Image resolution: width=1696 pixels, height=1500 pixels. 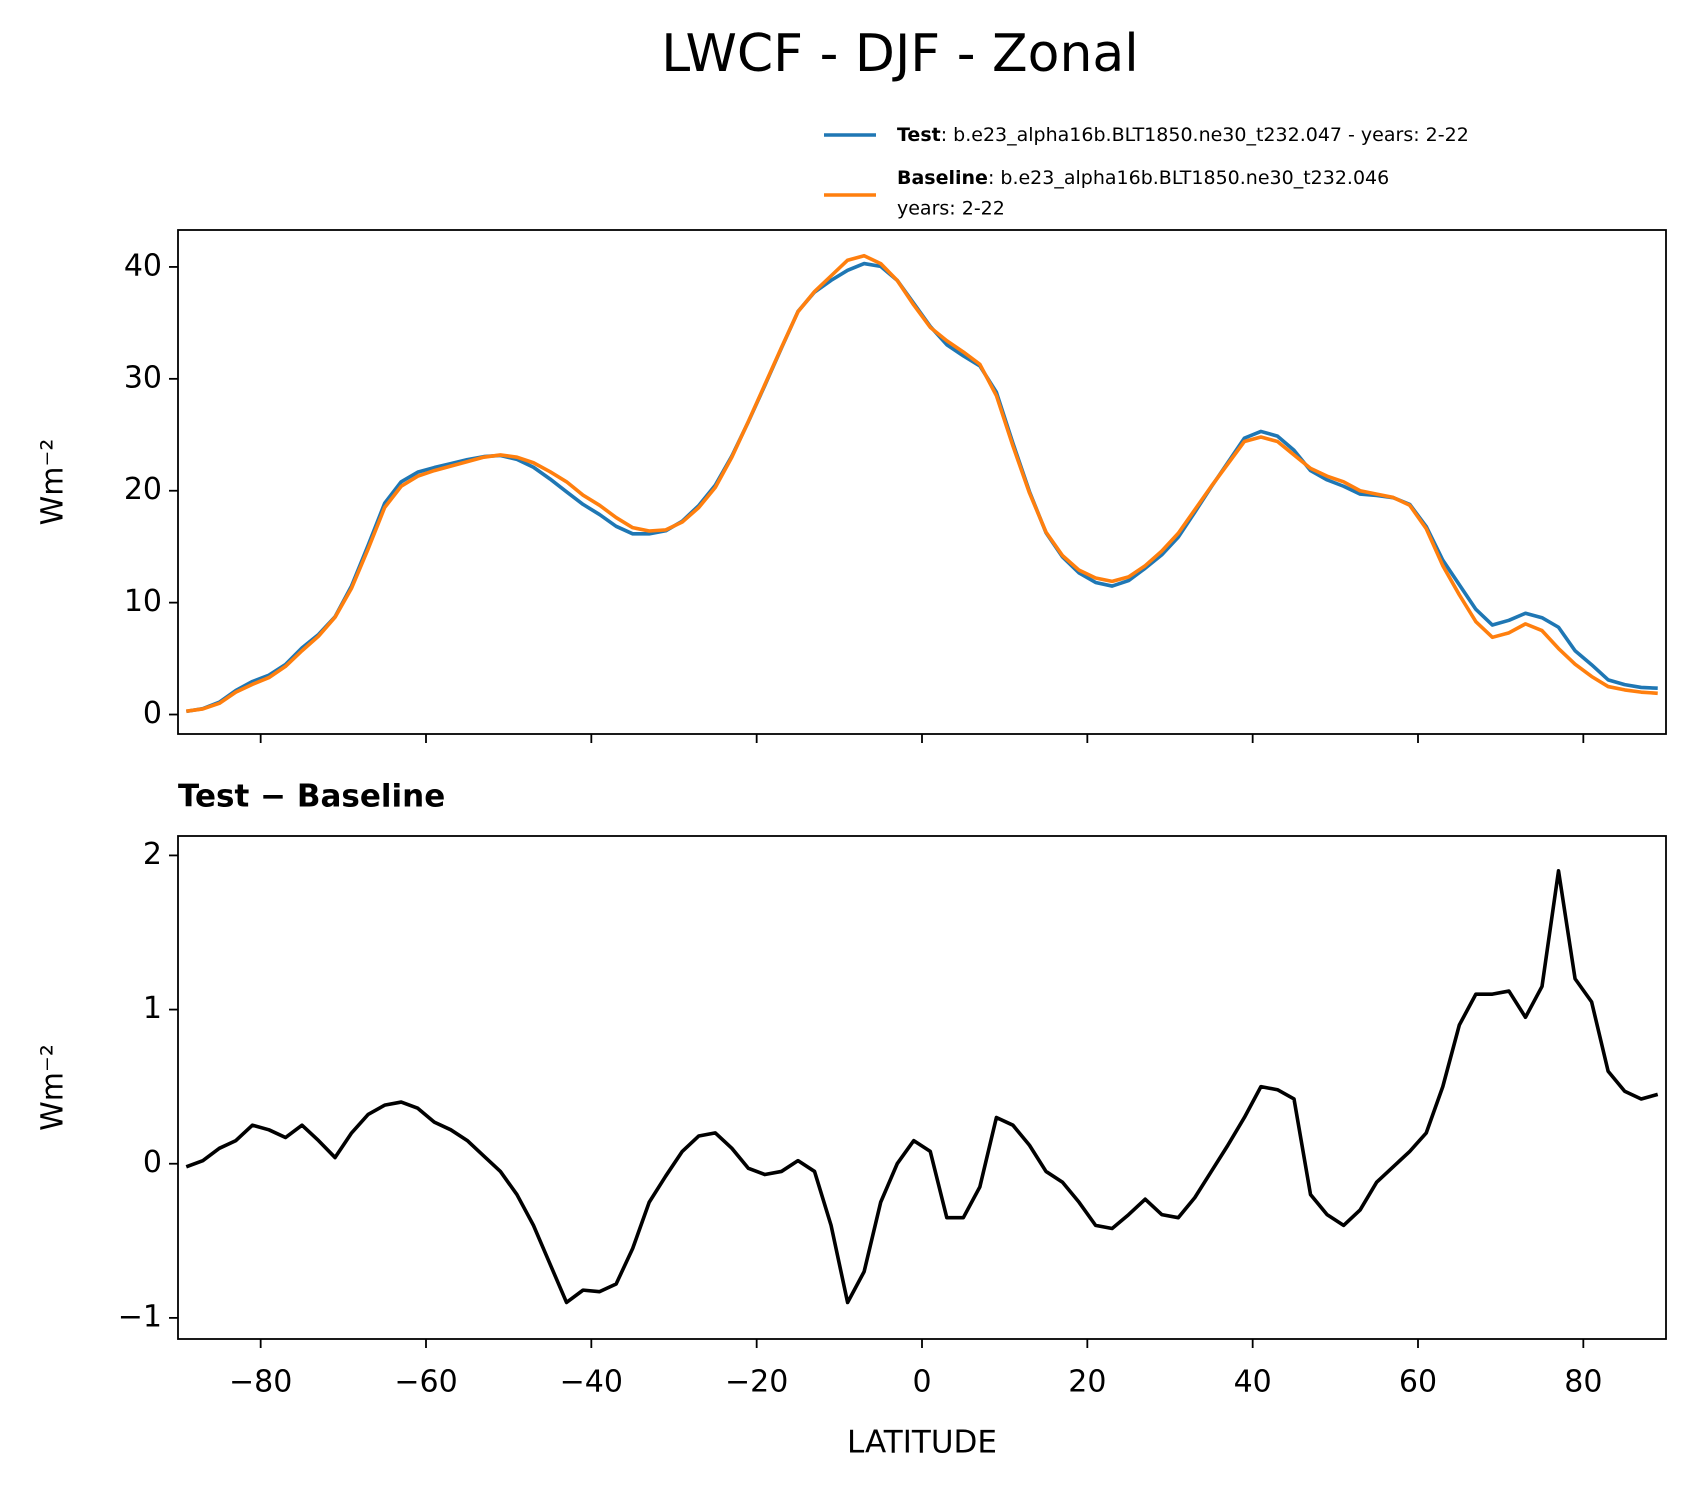 What do you see at coordinates (311, 797) in the screenshot?
I see `subplot-title: Test − Baseline` at bounding box center [311, 797].